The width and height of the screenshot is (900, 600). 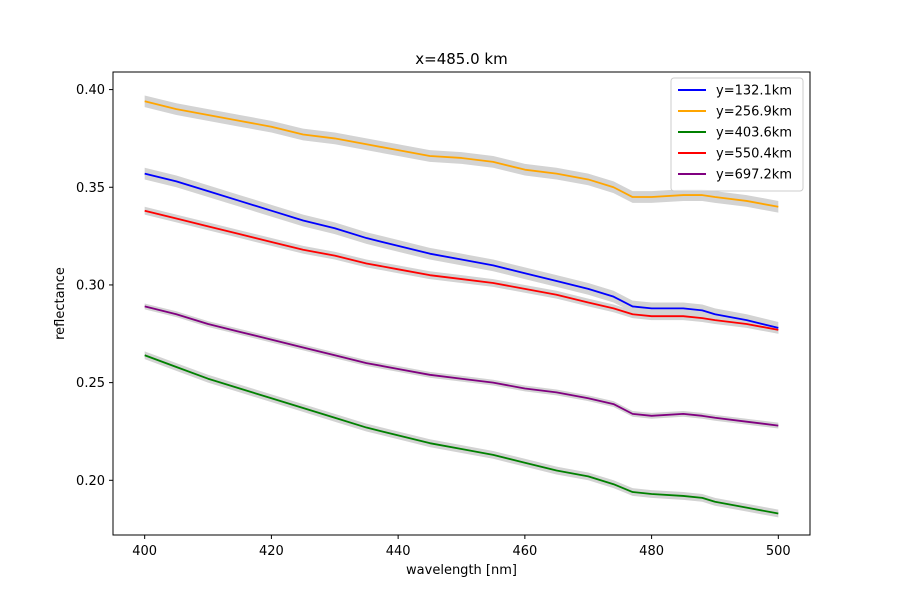 What do you see at coordinates (90, 188) in the screenshot?
I see `y-tick-label: 0.35` at bounding box center [90, 188].